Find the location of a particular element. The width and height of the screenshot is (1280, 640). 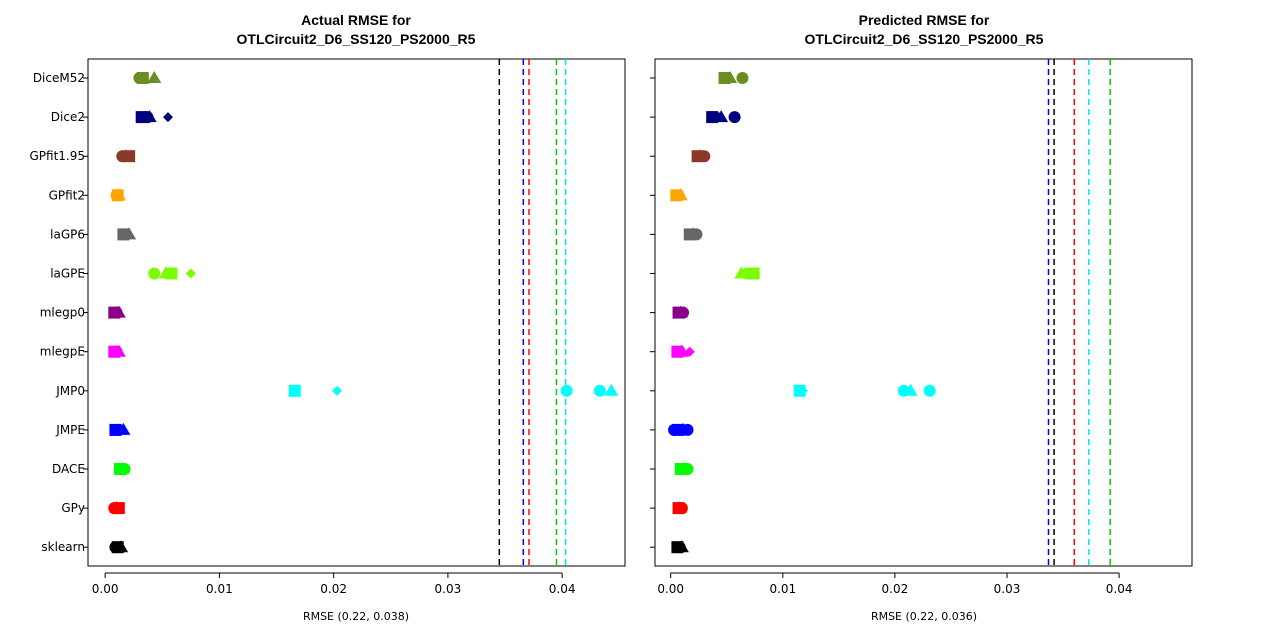

y-tick-label: GPfit2 is located at coordinates (67, 195).